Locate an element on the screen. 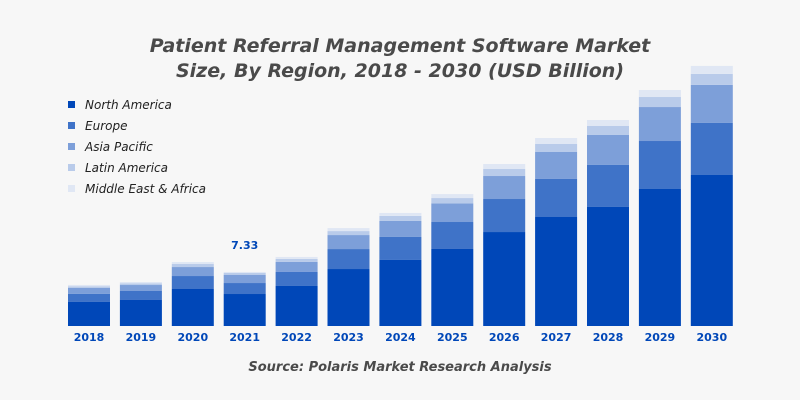 The height and width of the screenshot is (400, 800). bar-segment-2021-middle-east-africa is located at coordinates (244, 272).